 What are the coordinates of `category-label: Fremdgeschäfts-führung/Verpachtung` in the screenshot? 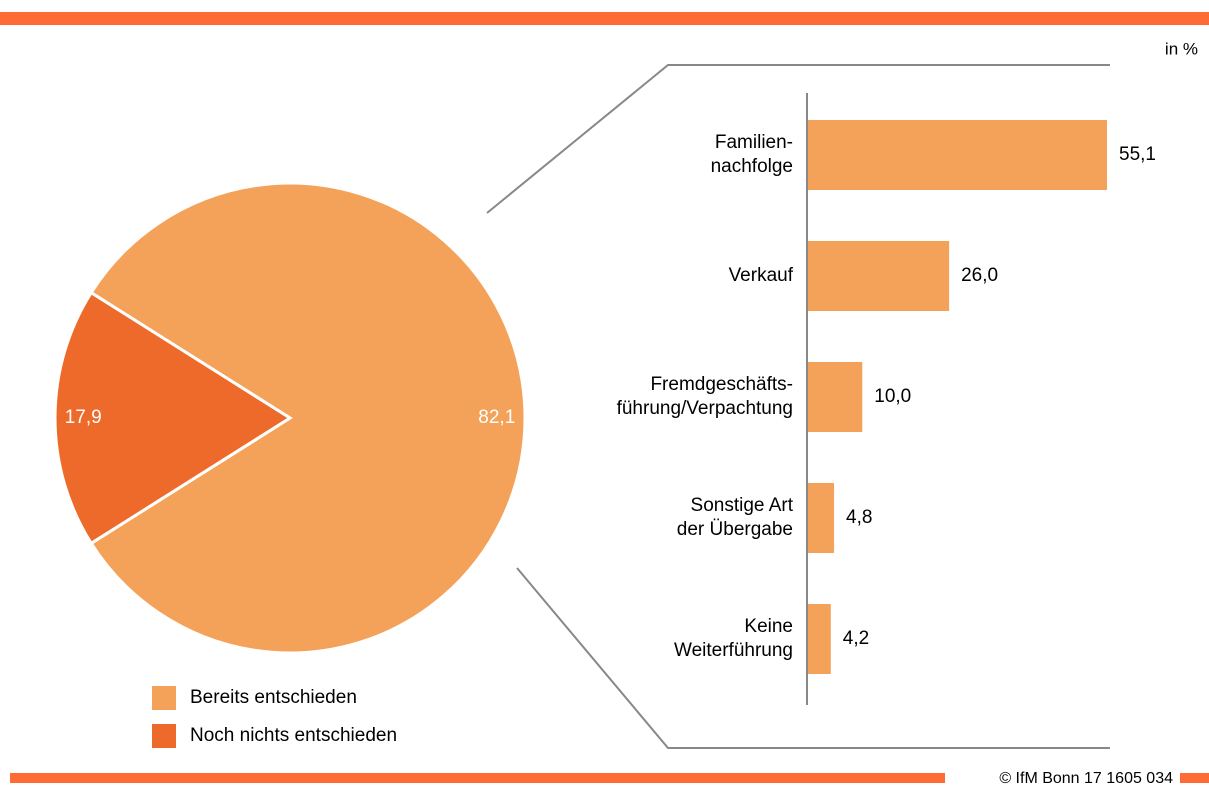 It's located at (705, 396).